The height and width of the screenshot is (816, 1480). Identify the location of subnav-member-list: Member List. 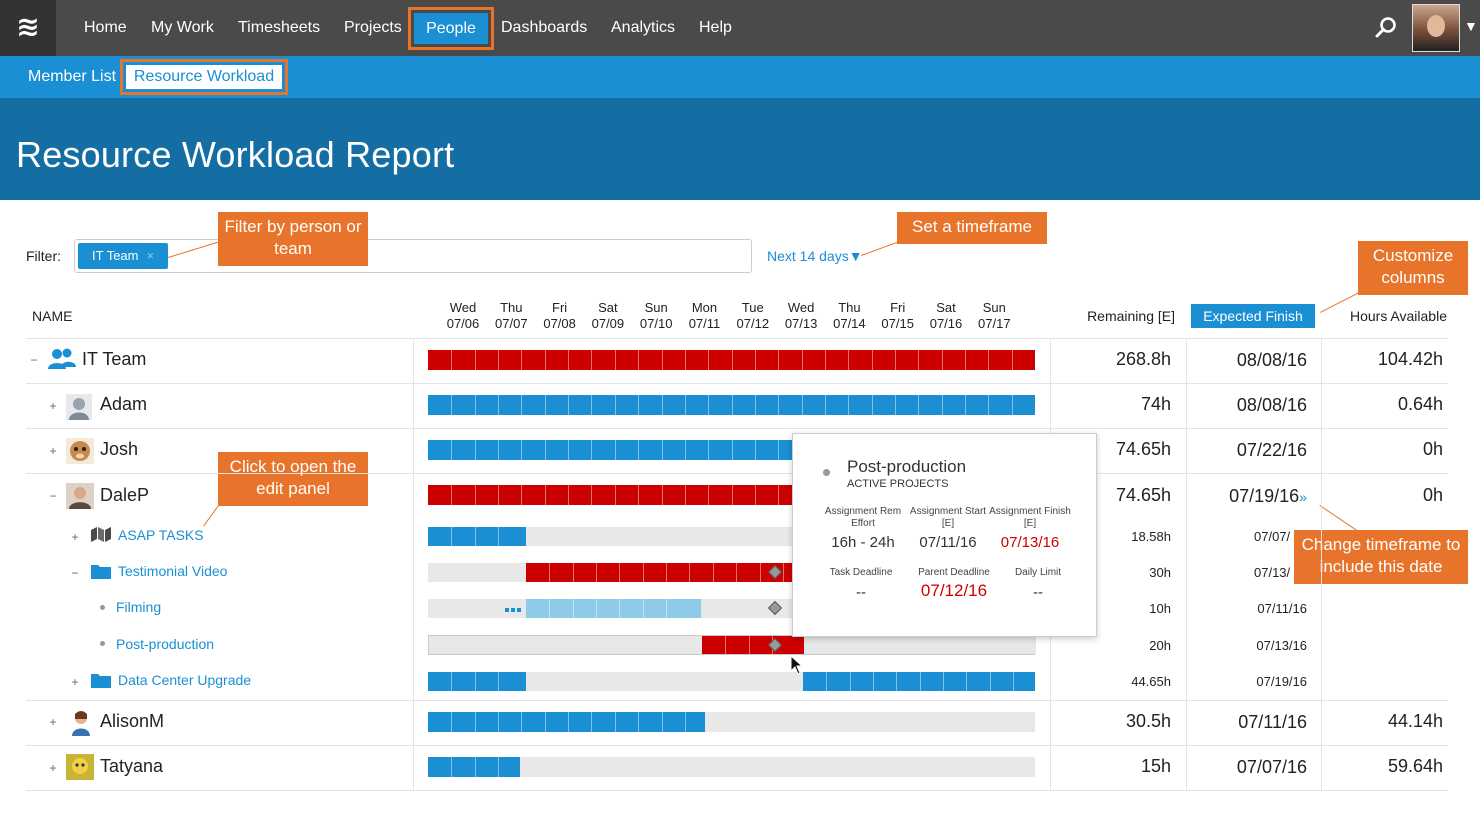
(72, 76).